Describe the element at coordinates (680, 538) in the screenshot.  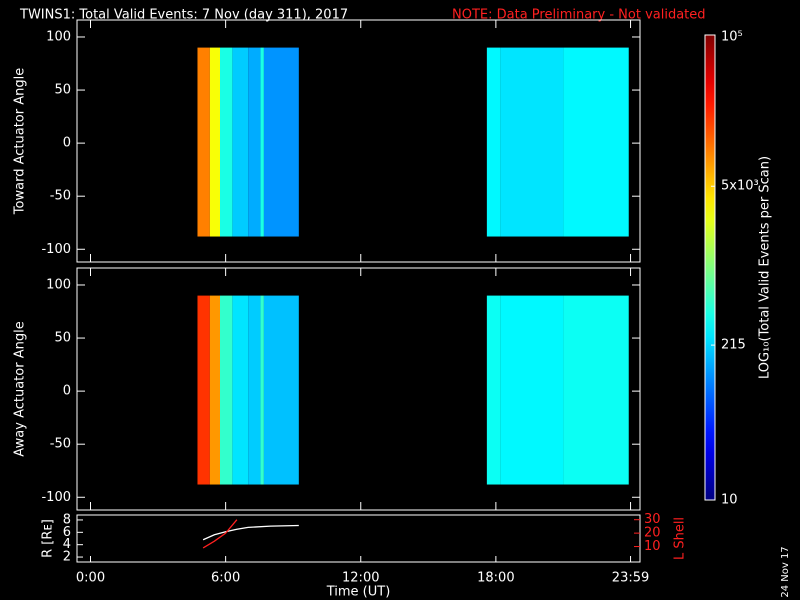
I see `y2-axis-label: L Shell` at that location.